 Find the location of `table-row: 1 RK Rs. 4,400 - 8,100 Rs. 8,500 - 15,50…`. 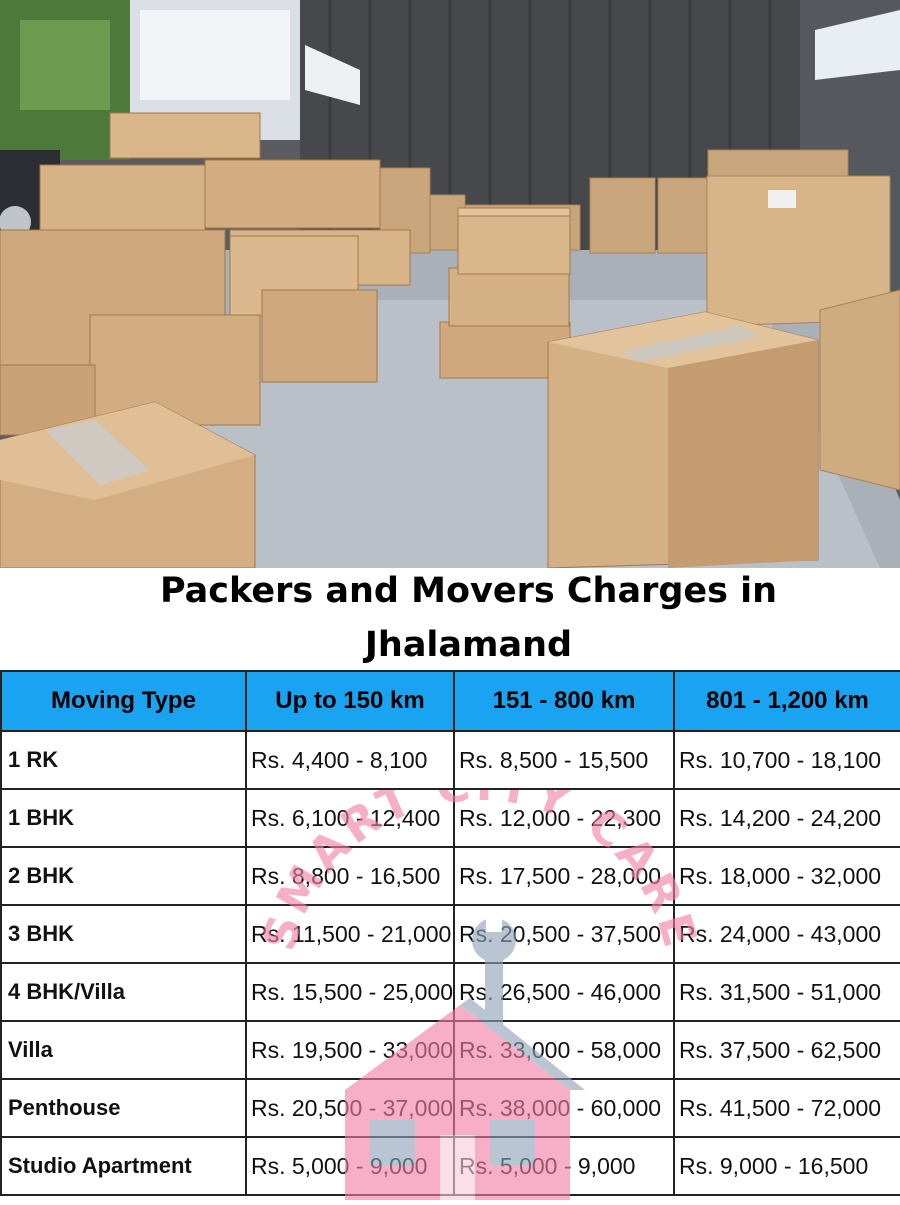

table-row: 1 RK Rs. 4,400 - 8,100 Rs. 8,500 - 15,50… is located at coordinates (450, 760).